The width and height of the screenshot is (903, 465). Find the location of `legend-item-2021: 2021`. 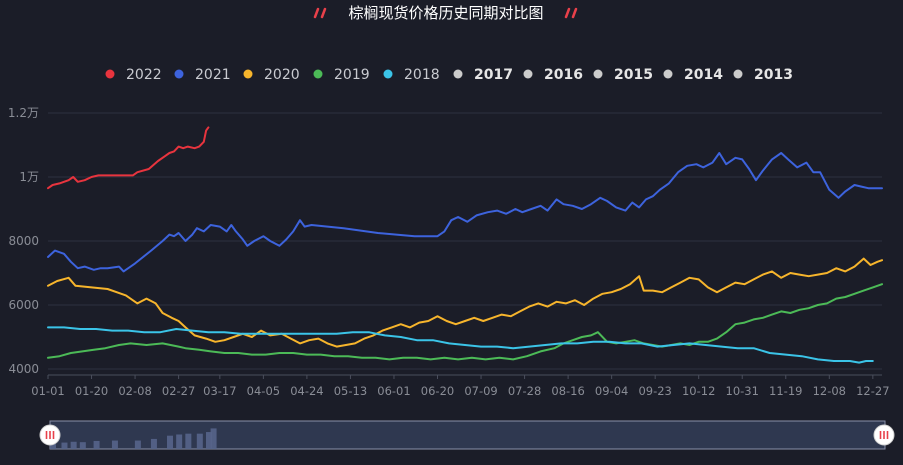

legend-item-2021: 2021 is located at coordinates (202, 75).